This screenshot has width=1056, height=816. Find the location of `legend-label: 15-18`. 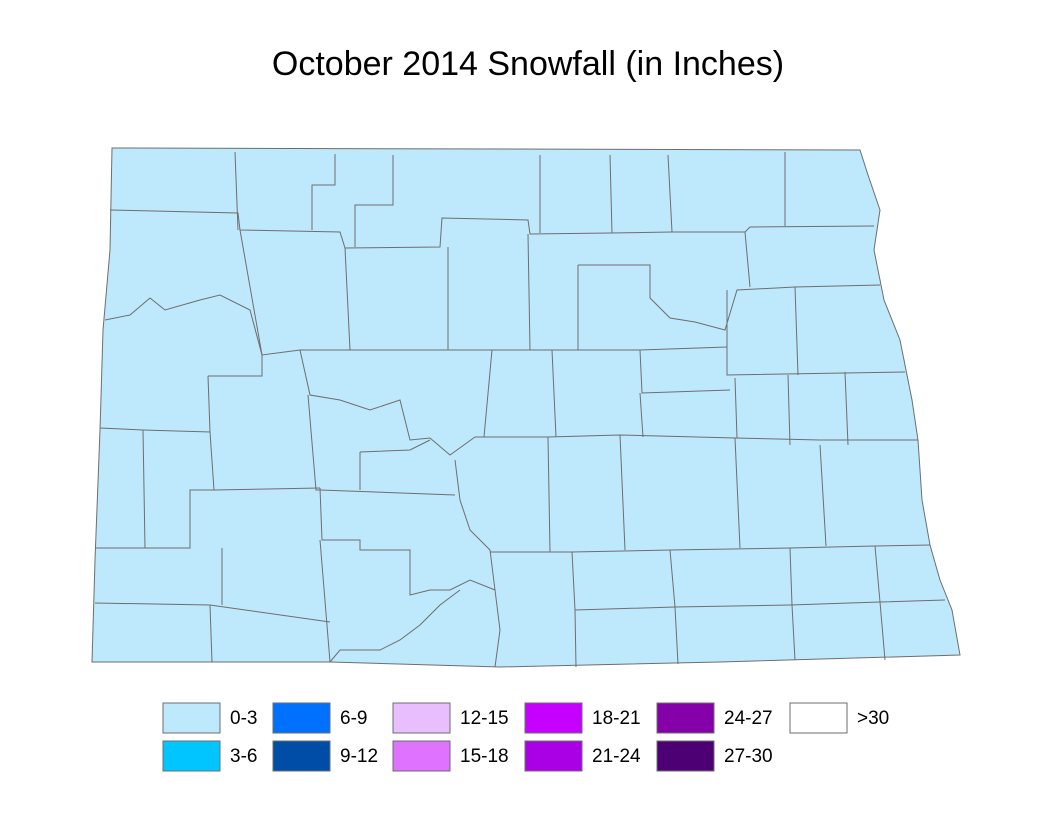

legend-label: 15-18 is located at coordinates (484, 756).